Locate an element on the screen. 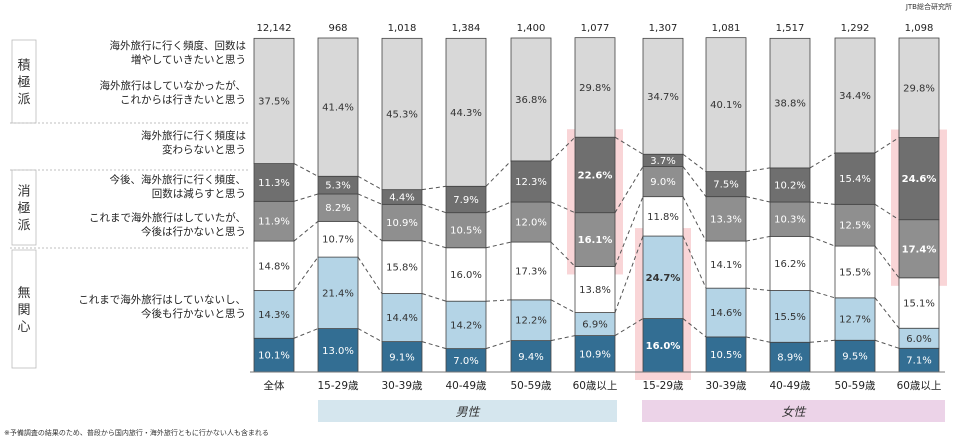 This screenshot has height=445, width=960. data-label: 13.3% is located at coordinates (726, 219).